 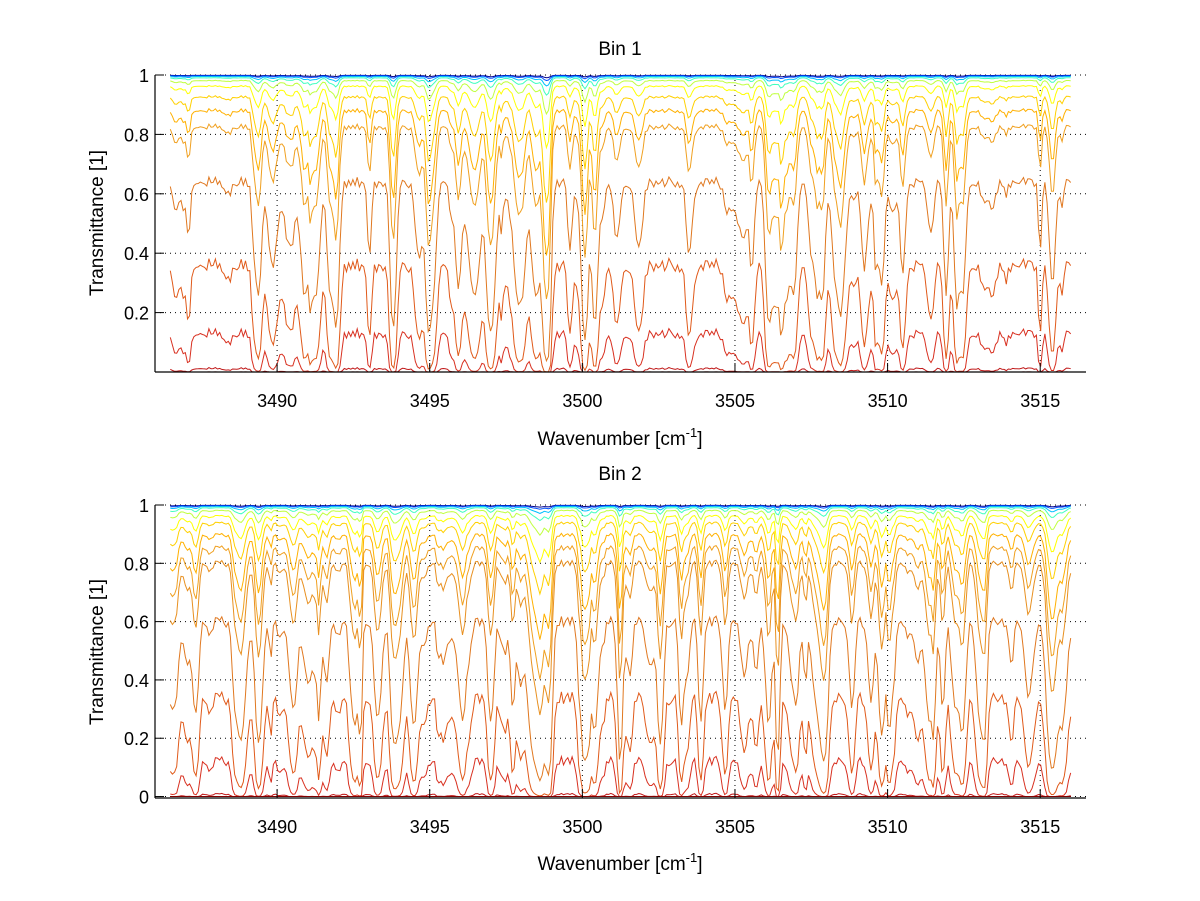 I want to click on chart-title: Bin 1, so click(x=619, y=49).